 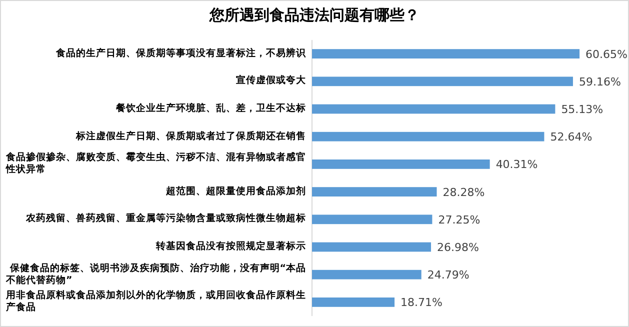 What do you see at coordinates (166, 219) in the screenshot?
I see `y-tick-label: 农药残留、兽药残留、重金属等污染物含量或致病性微生物超标` at bounding box center [166, 219].